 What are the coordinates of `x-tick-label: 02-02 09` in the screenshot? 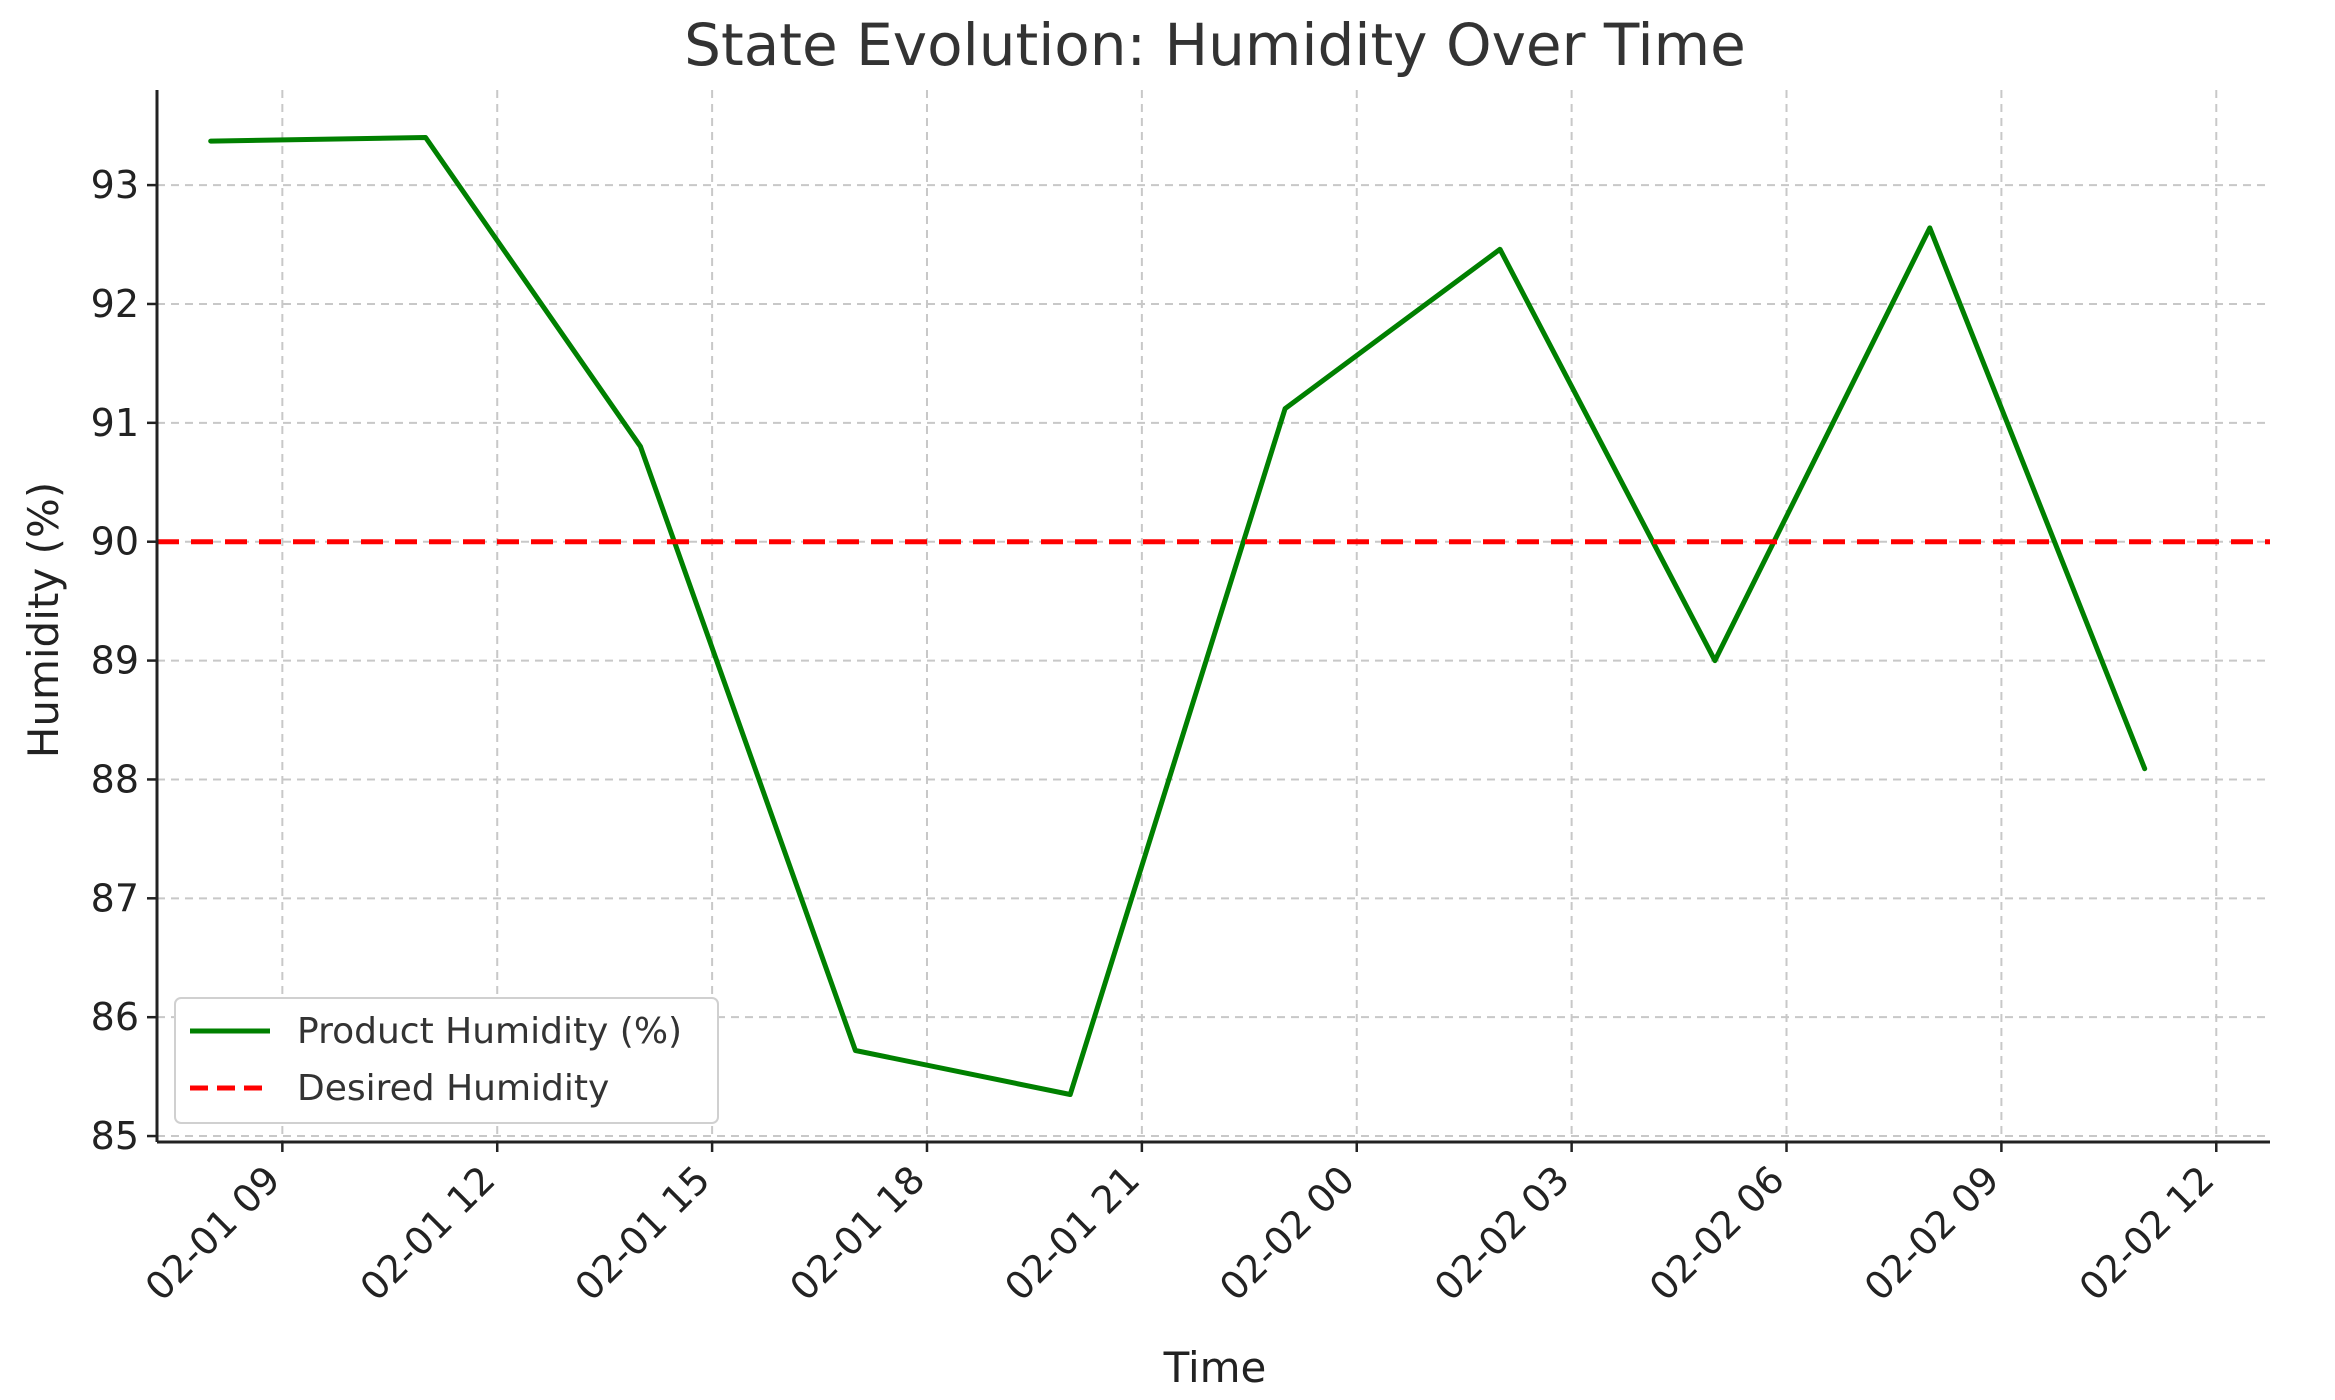 It's located at (1932, 1233).